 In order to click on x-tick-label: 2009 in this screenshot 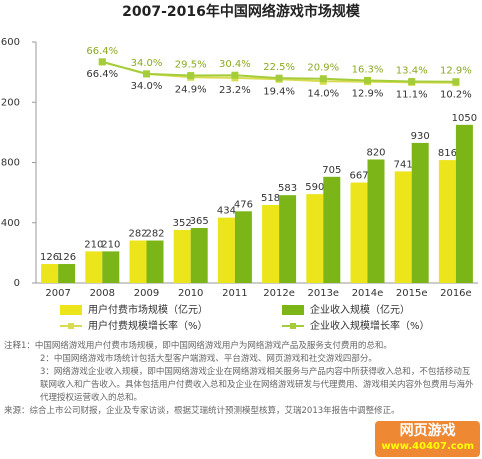, I will do `click(146, 293)`.